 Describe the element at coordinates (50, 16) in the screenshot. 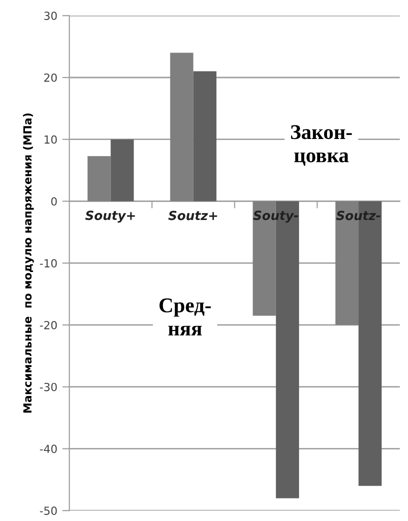

I see `y-tick-label: 30` at that location.